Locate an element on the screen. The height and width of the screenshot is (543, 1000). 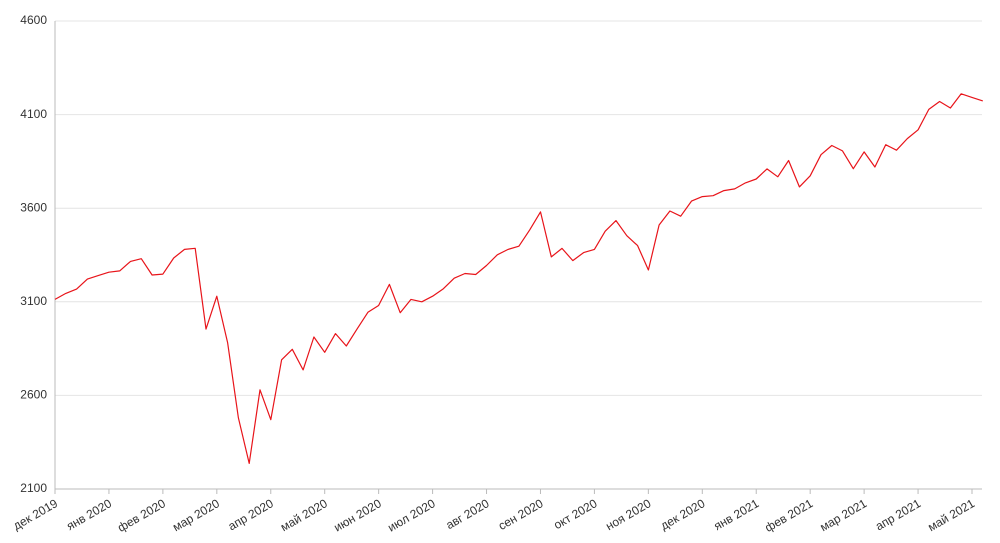
x-tick-label: июл 2020 is located at coordinates (411, 515).